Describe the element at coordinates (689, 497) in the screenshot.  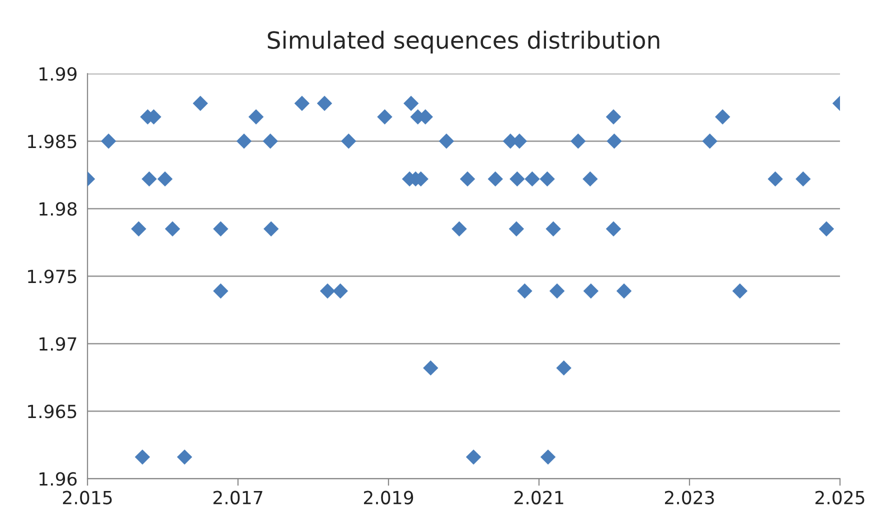
I see `x-tick-label: 2.023` at that location.